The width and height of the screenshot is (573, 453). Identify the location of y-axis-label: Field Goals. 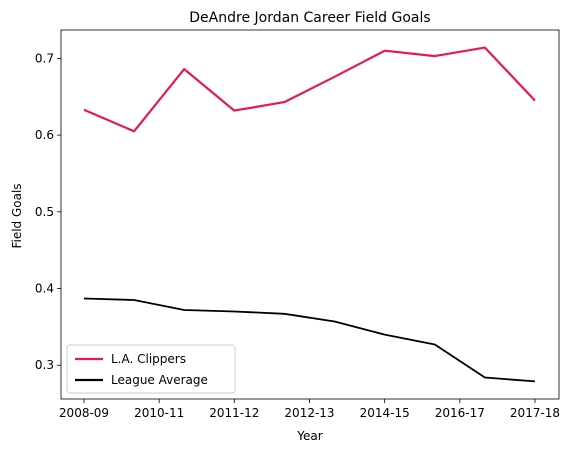
(17, 215).